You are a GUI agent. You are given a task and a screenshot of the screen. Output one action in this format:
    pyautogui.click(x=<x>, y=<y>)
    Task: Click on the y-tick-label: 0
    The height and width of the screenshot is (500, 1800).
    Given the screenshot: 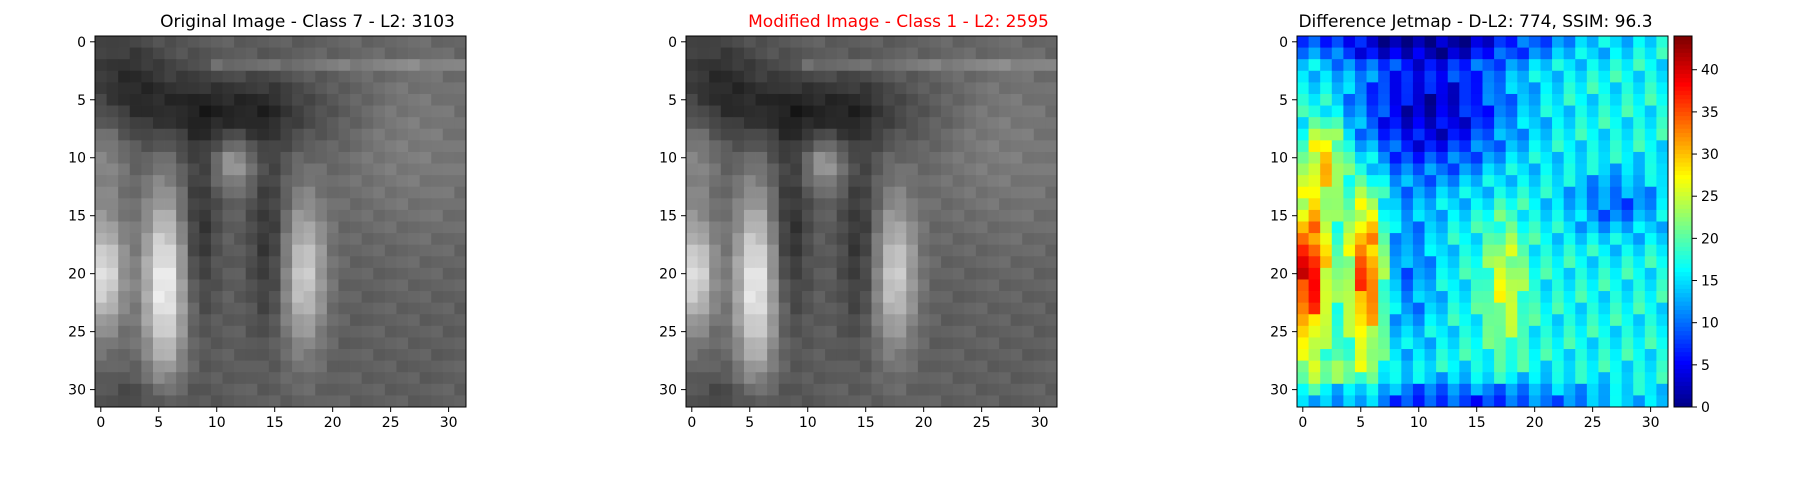 What is the action you would take?
    pyautogui.click(x=672, y=43)
    